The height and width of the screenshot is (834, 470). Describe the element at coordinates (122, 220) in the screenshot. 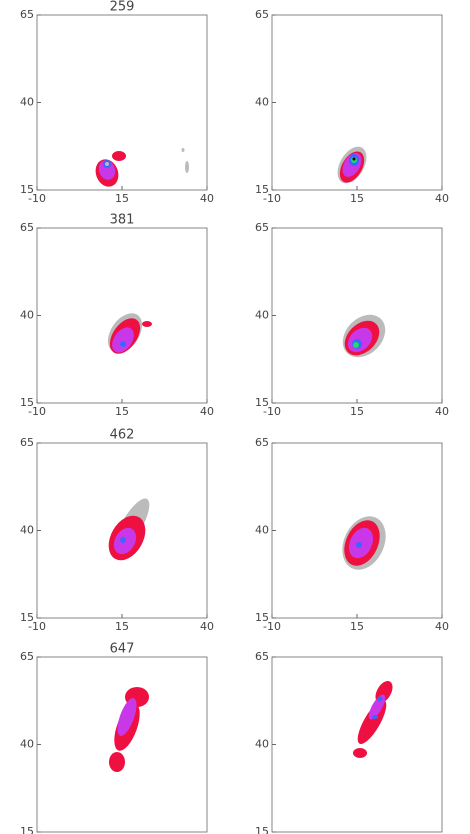

I see `panel-title: 381` at that location.